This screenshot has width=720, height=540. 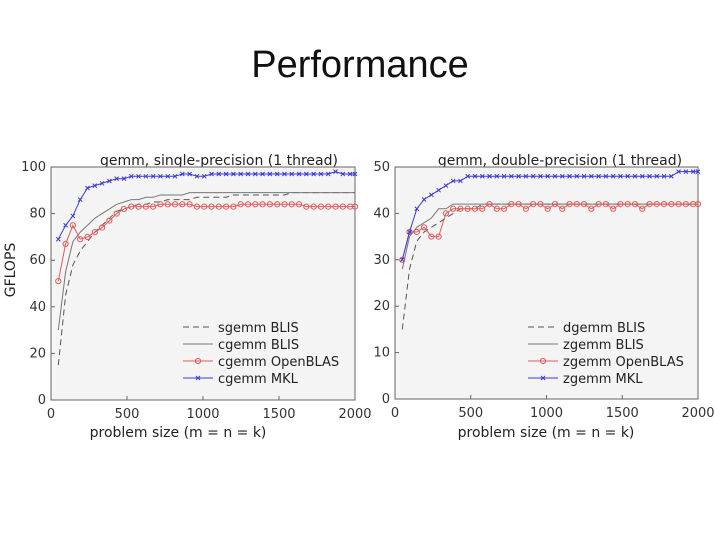 What do you see at coordinates (219, 161) in the screenshot?
I see `chart-title: gemm, single-precision (1 thread)` at bounding box center [219, 161].